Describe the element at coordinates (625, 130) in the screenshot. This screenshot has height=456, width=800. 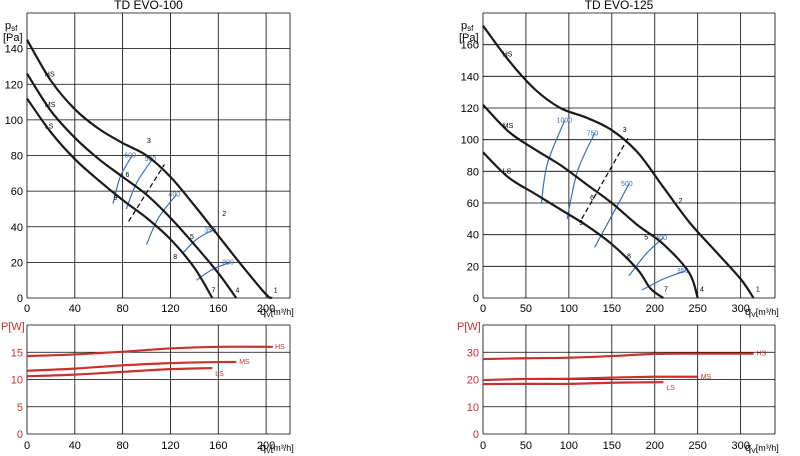
I see `operating-point-label: 3` at that location.